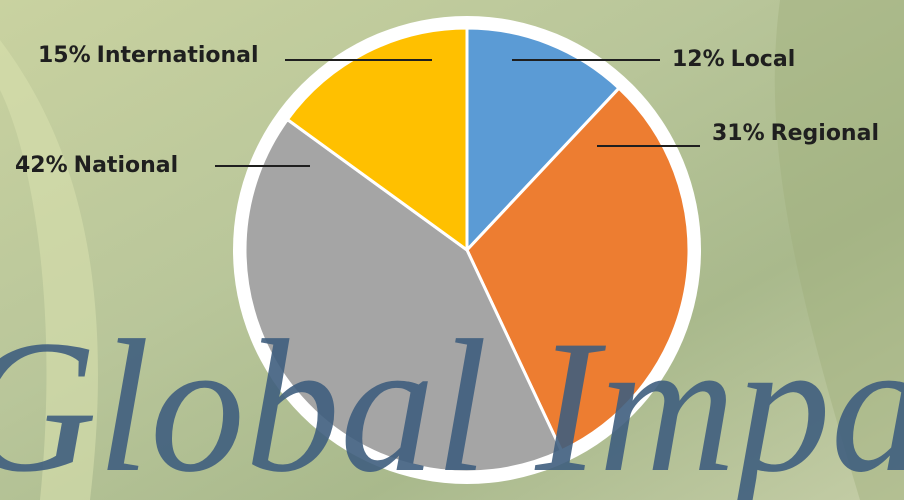 Image resolution: width=904 pixels, height=500 pixels. I want to click on category-label: Regional, so click(825, 133).